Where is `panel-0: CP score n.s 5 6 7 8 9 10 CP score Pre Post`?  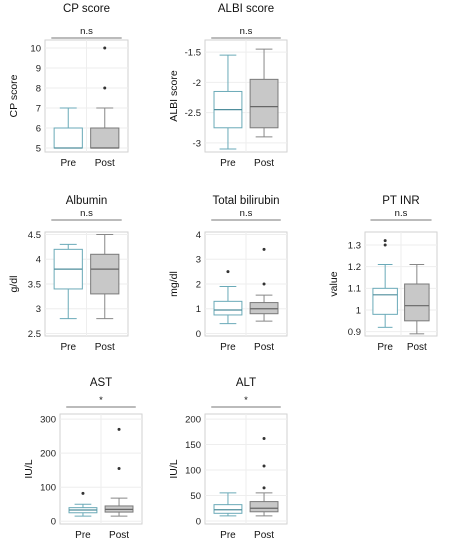 panel-0: CP score n.s 5 6 7 8 9 10 CP score Pre Post is located at coordinates (68, 86).